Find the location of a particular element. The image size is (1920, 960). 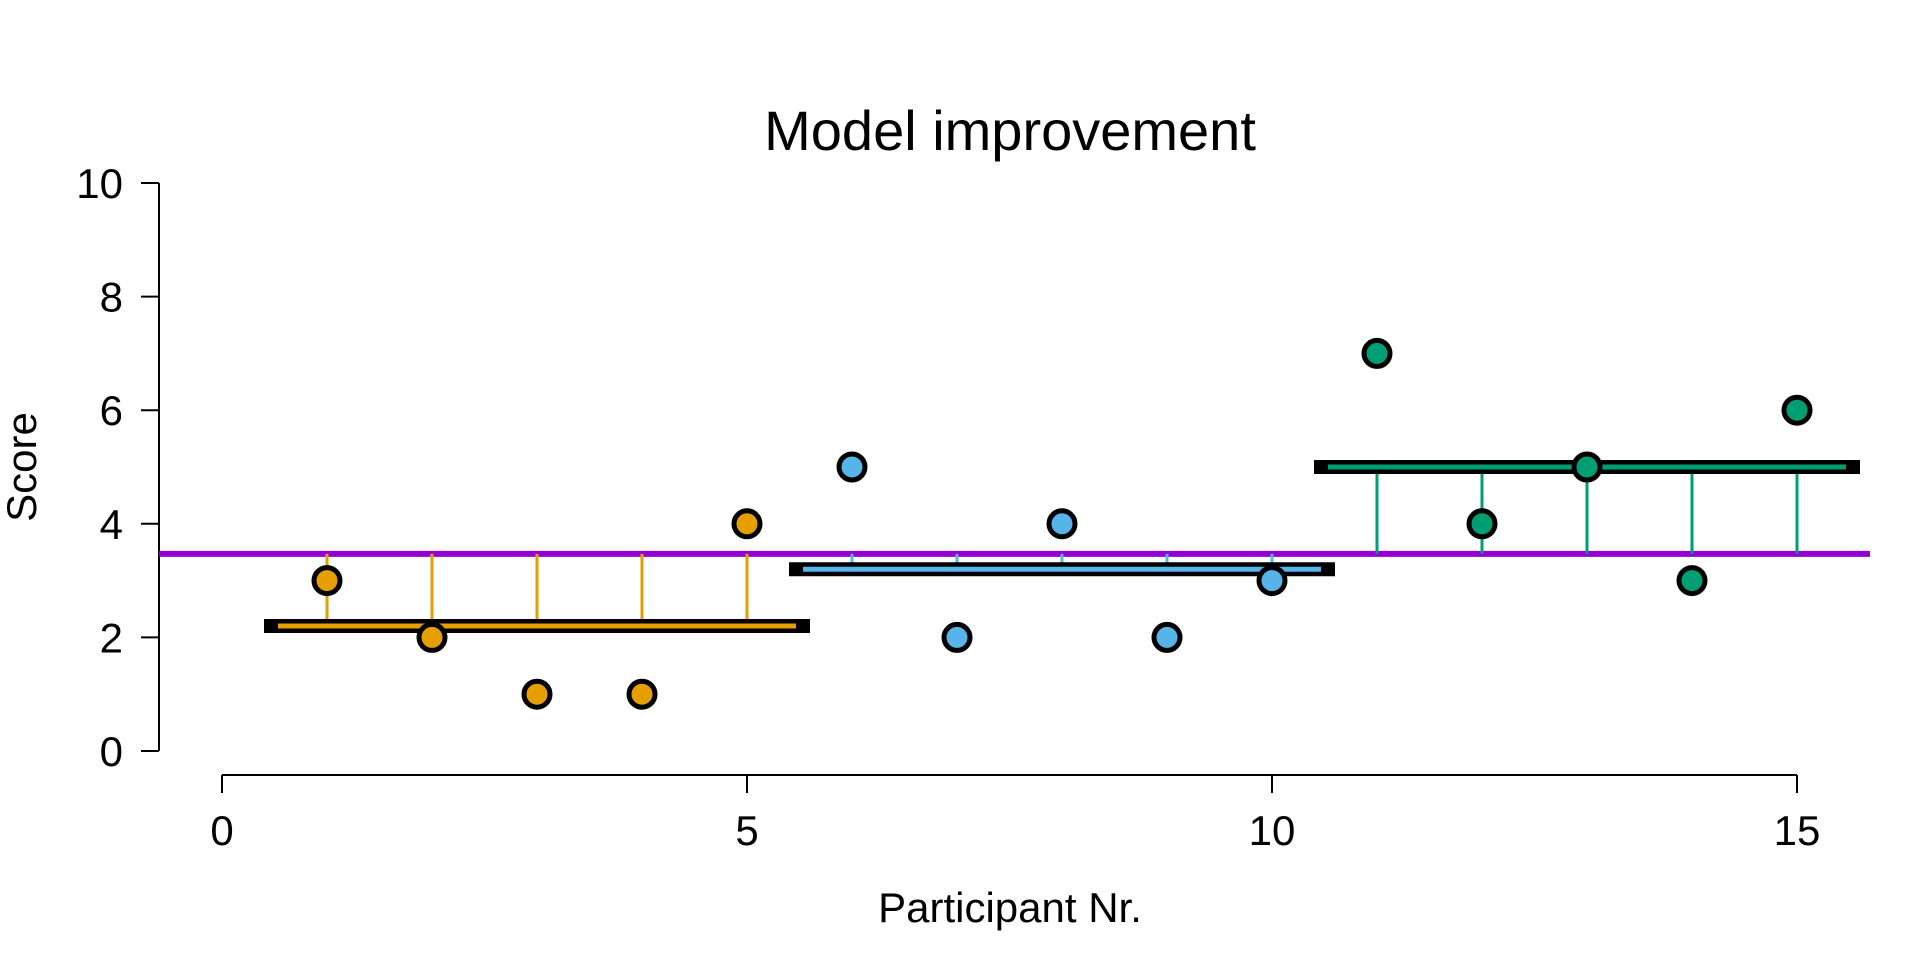

x-tick-label: 15 is located at coordinates (1797, 830).